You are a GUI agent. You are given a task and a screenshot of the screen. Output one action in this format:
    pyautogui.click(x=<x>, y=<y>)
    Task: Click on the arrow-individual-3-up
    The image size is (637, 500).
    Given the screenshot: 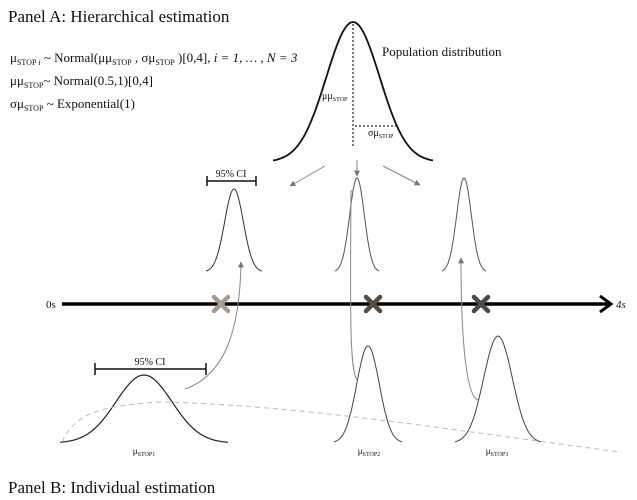 What is the action you would take?
    pyautogui.click(x=468, y=329)
    